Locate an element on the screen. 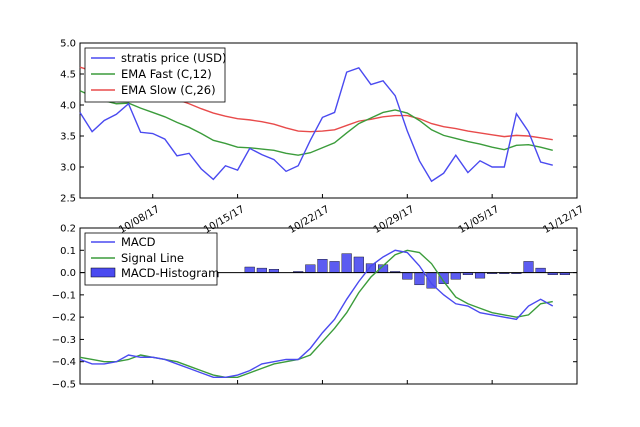 The width and height of the screenshot is (640, 427). macd-ytick-label: 0.2 is located at coordinates (68, 229).